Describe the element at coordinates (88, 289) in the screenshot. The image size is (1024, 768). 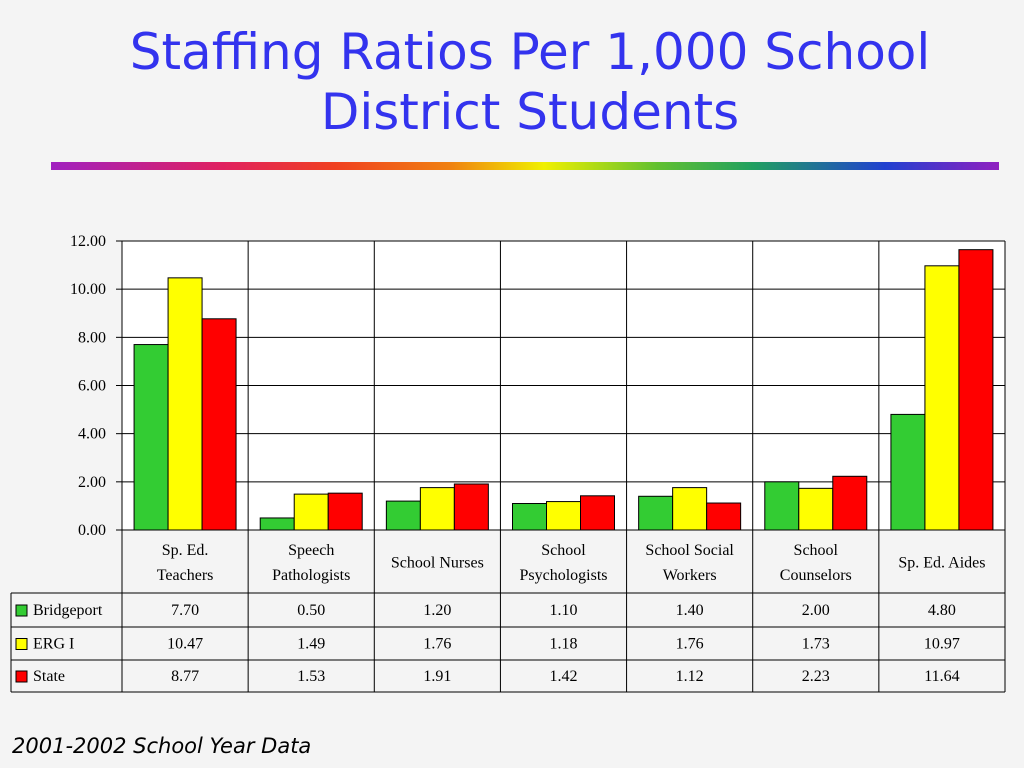
I see `y-tick-label: 10.00` at that location.